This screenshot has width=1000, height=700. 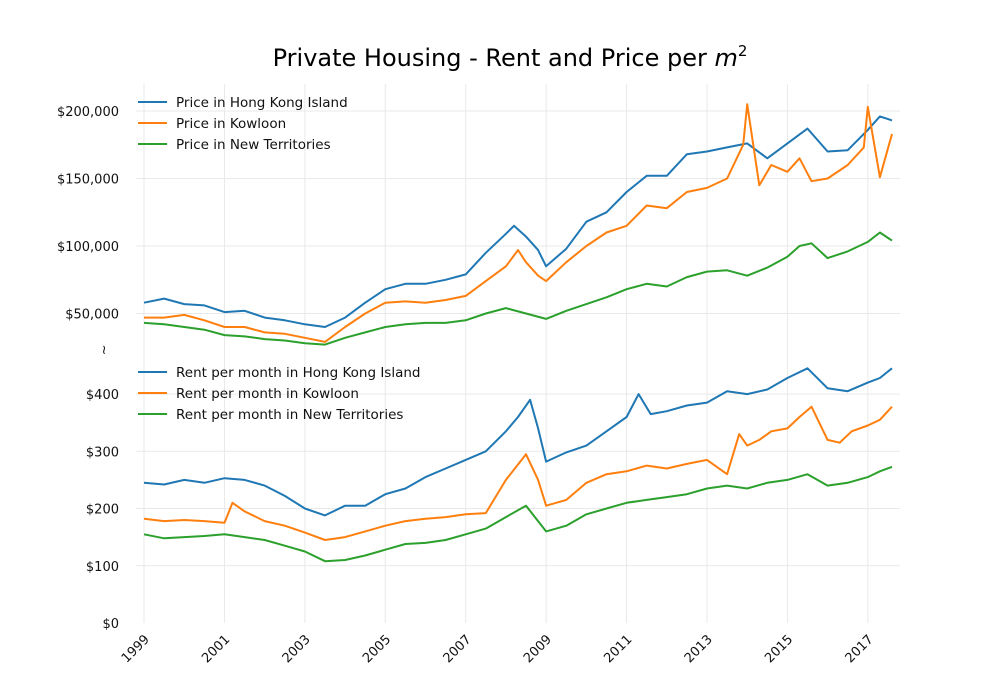 What do you see at coordinates (102, 567) in the screenshot?
I see `y-tick-label: $100` at bounding box center [102, 567].